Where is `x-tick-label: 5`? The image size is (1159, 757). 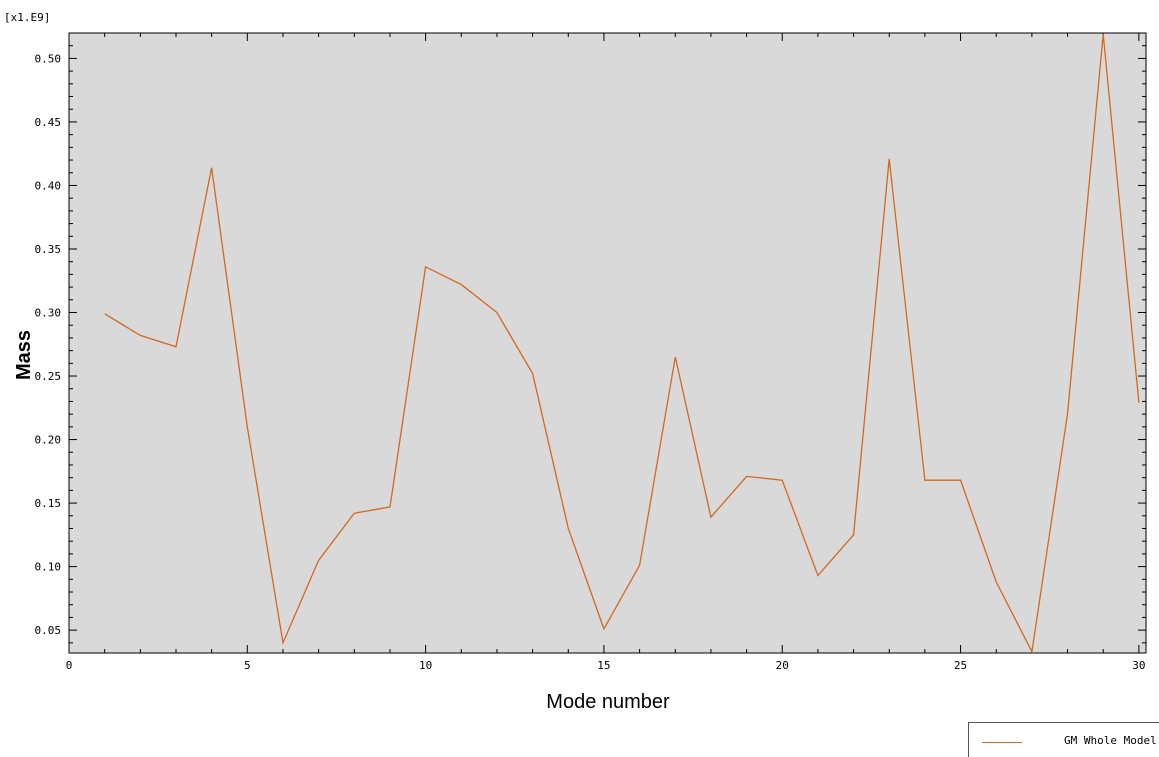 x-tick-label: 5 is located at coordinates (247, 665).